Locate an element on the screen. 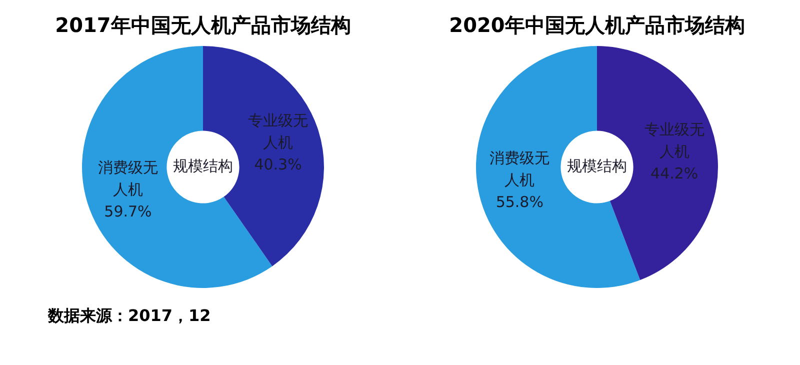 The height and width of the screenshot is (365, 800). data-label: 40.3% is located at coordinates (278, 164).